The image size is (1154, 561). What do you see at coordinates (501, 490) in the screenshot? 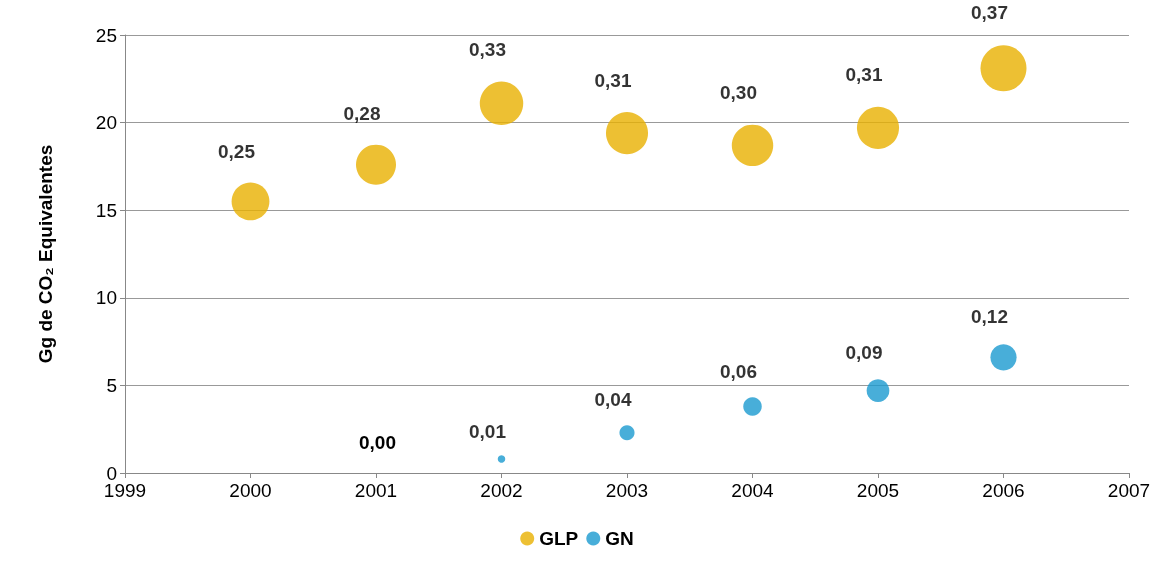
I see `x-tick-label: 2002` at bounding box center [501, 490].